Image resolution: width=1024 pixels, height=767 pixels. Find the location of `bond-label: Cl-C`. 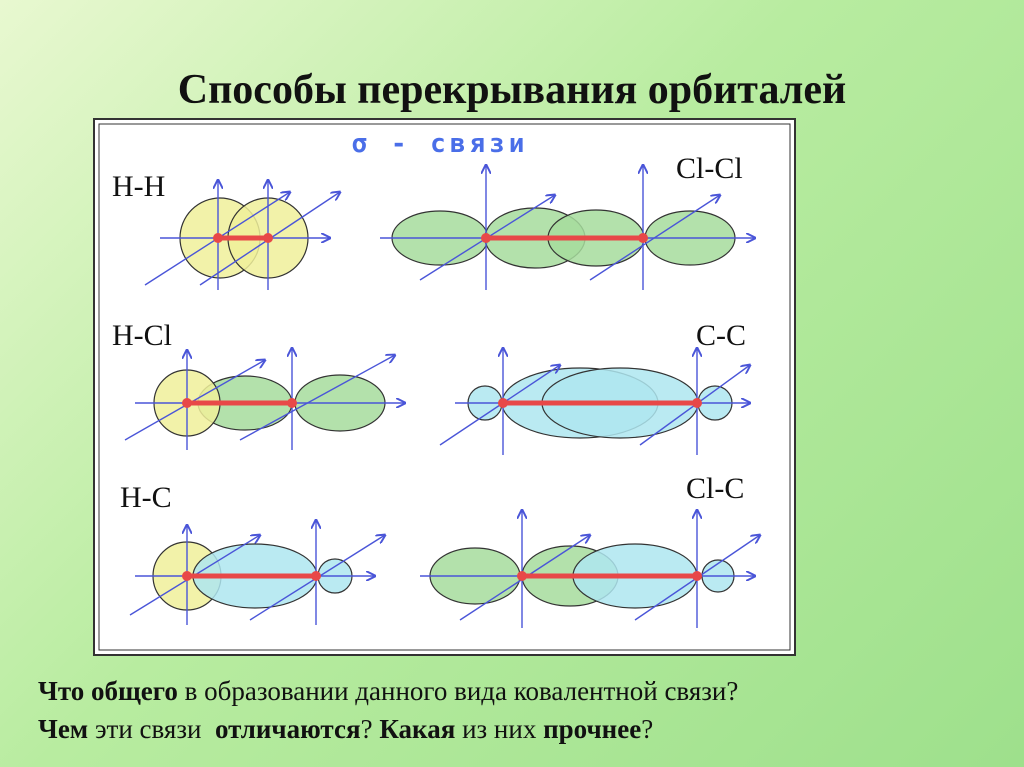

bond-label: Cl-C is located at coordinates (715, 488).